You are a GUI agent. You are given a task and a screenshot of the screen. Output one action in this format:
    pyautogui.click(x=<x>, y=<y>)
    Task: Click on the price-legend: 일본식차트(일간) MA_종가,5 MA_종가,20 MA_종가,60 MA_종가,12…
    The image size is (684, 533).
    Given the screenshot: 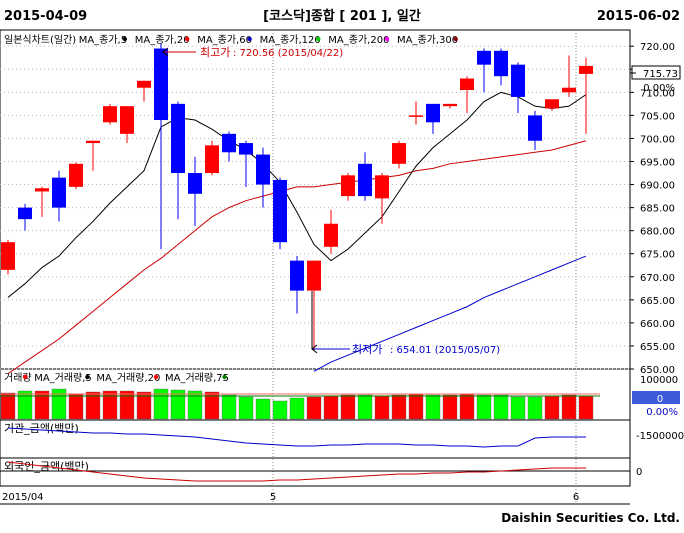 What is the action you would take?
    pyautogui.click(x=231, y=40)
    